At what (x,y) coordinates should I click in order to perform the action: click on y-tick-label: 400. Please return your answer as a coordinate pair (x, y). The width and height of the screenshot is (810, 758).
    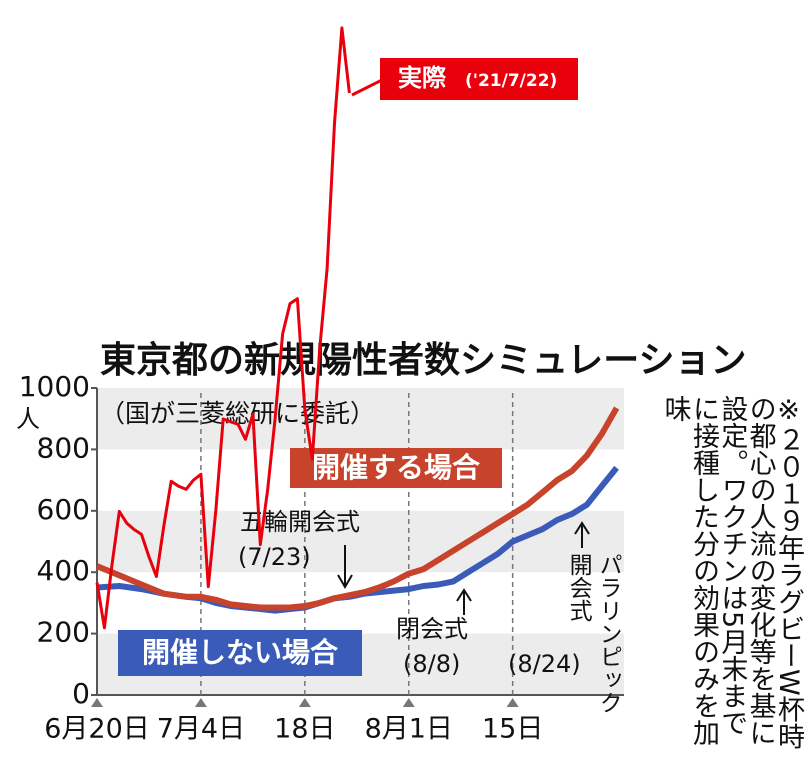
    Looking at the image, I should click on (63, 570).